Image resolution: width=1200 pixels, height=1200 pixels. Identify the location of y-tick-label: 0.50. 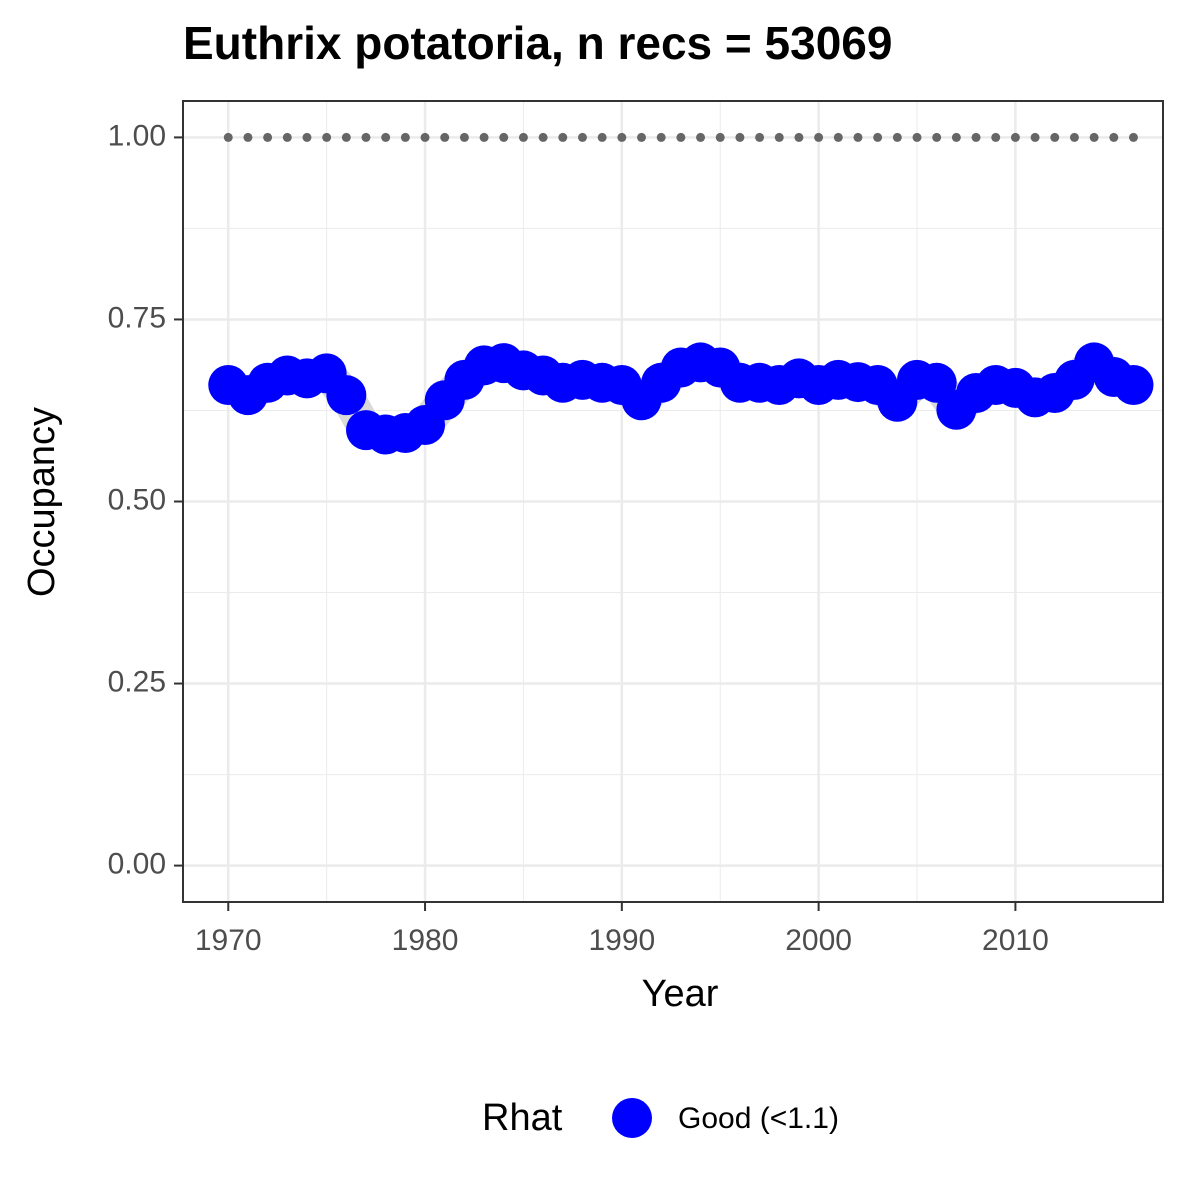
(137, 499).